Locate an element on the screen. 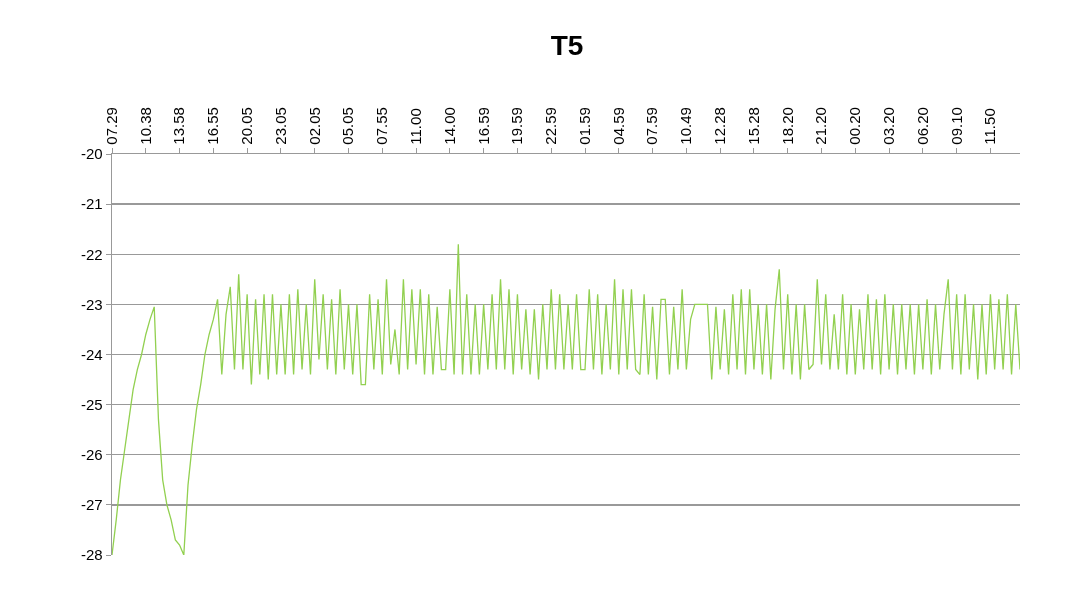 The width and height of the screenshot is (1070, 599). x-tick-label: 18.20 is located at coordinates (787, 126).